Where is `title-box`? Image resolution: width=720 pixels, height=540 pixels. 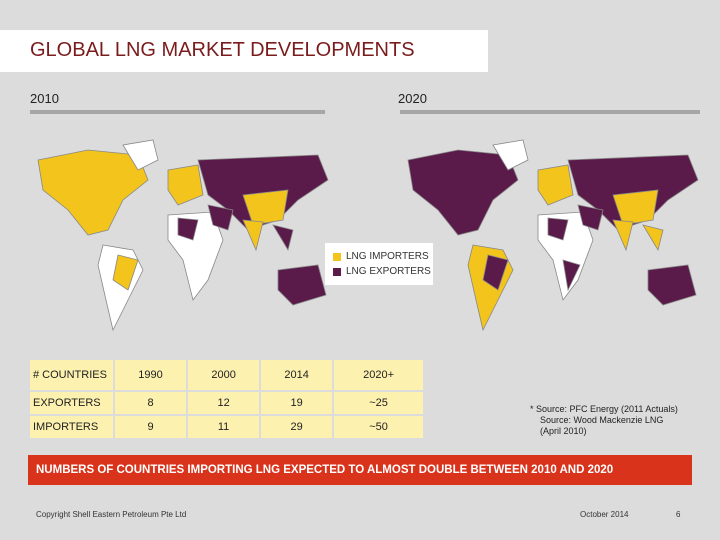
title-box is located at coordinates (244, 51).